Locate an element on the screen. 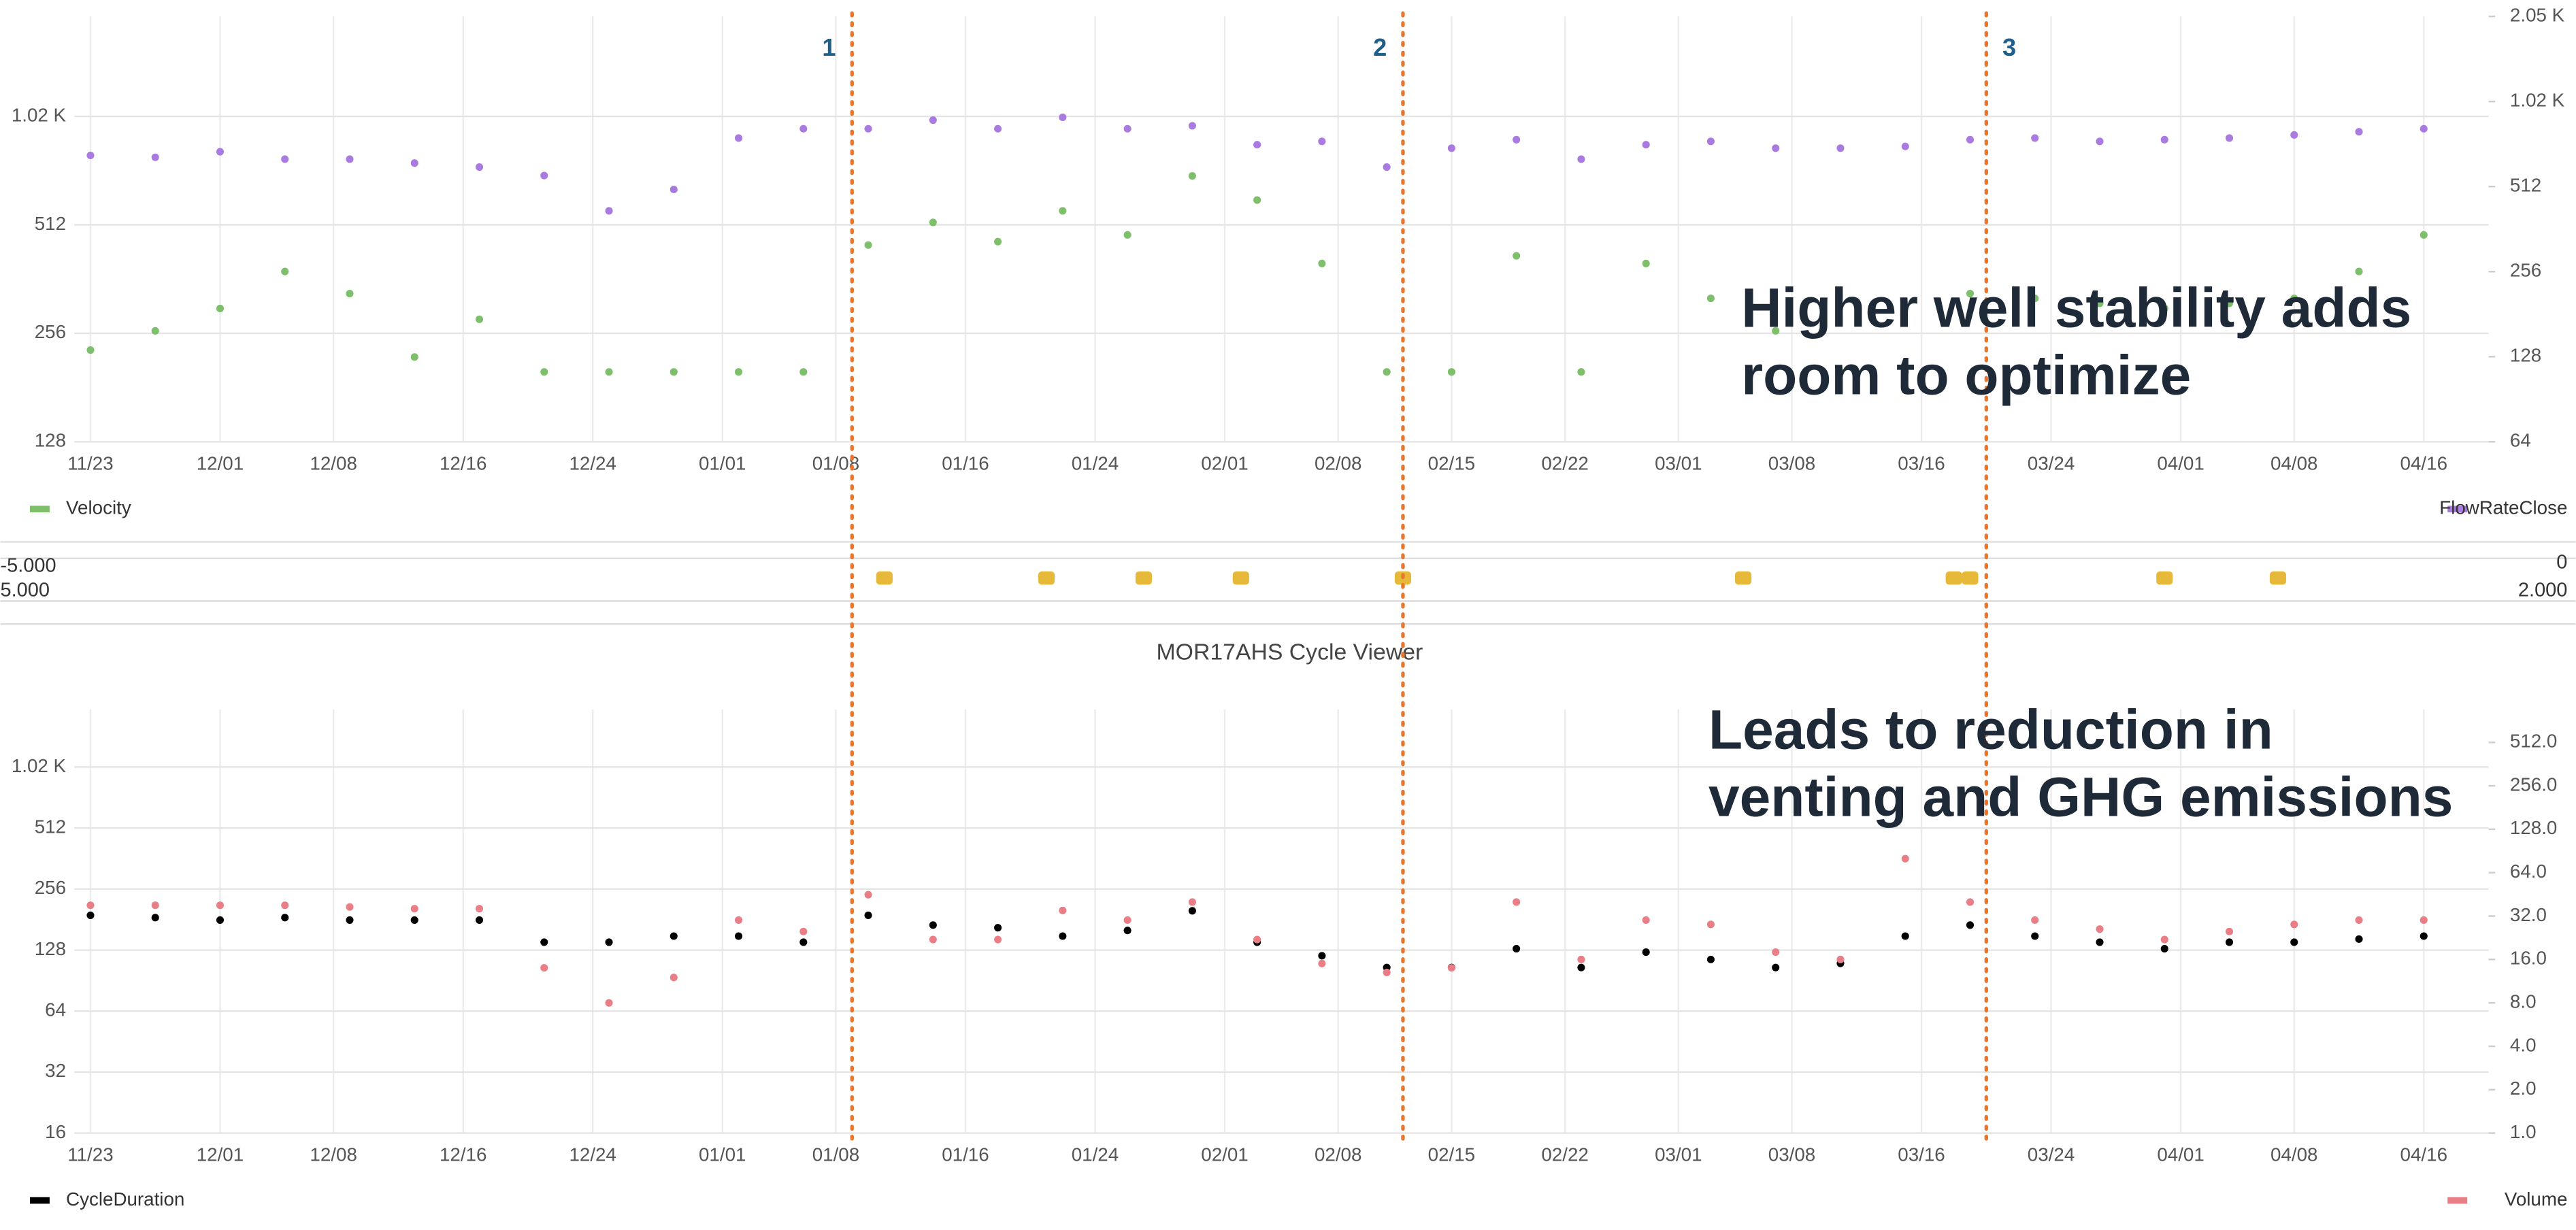  y2-tick-label: 256.0 is located at coordinates (2534, 785).